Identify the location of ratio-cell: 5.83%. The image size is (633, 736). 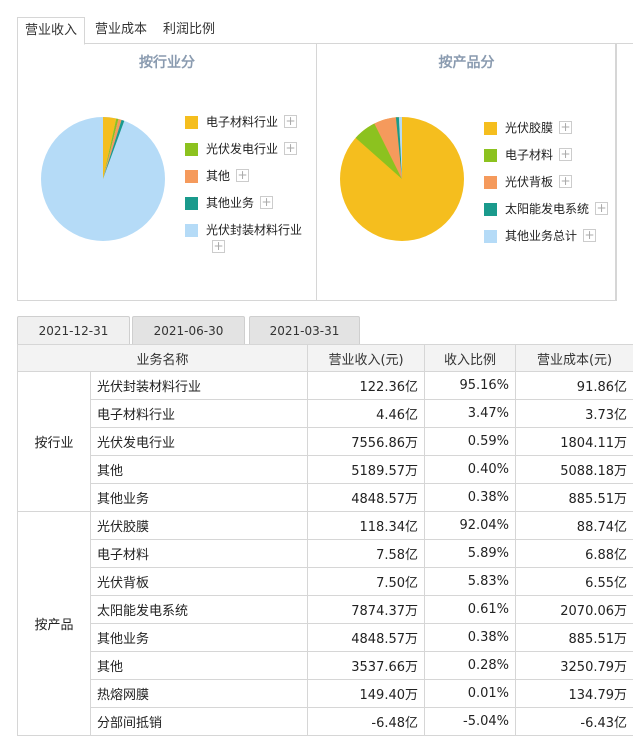
(470, 582).